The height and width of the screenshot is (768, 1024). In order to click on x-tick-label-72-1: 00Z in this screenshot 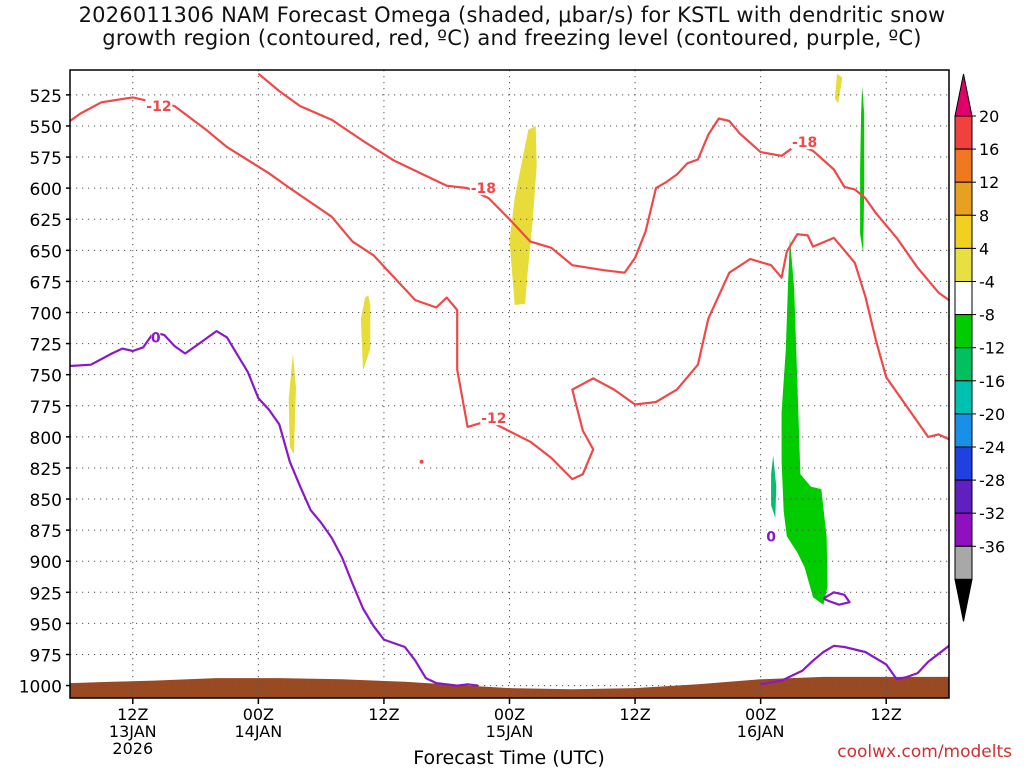, I will do `click(760, 714)`.